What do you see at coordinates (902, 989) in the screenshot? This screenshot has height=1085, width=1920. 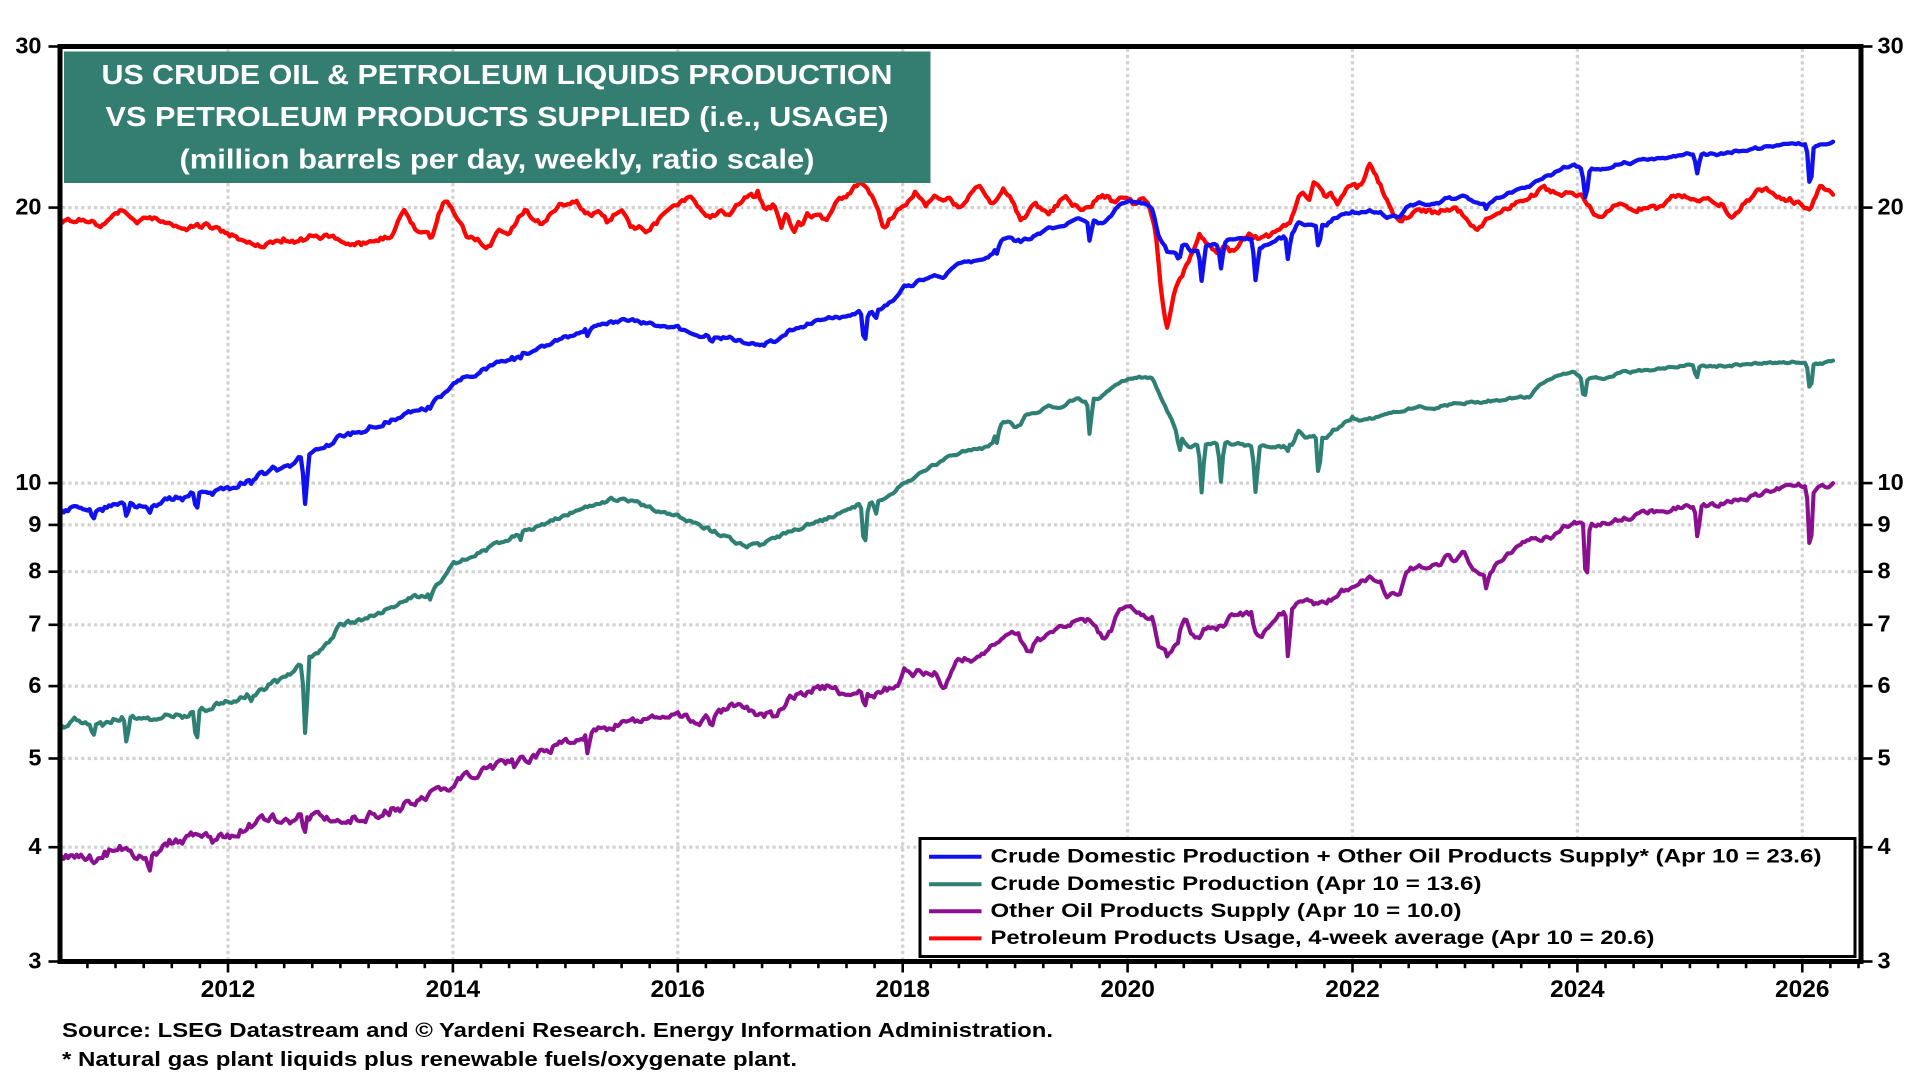 I see `svg-text: 2018` at bounding box center [902, 989].